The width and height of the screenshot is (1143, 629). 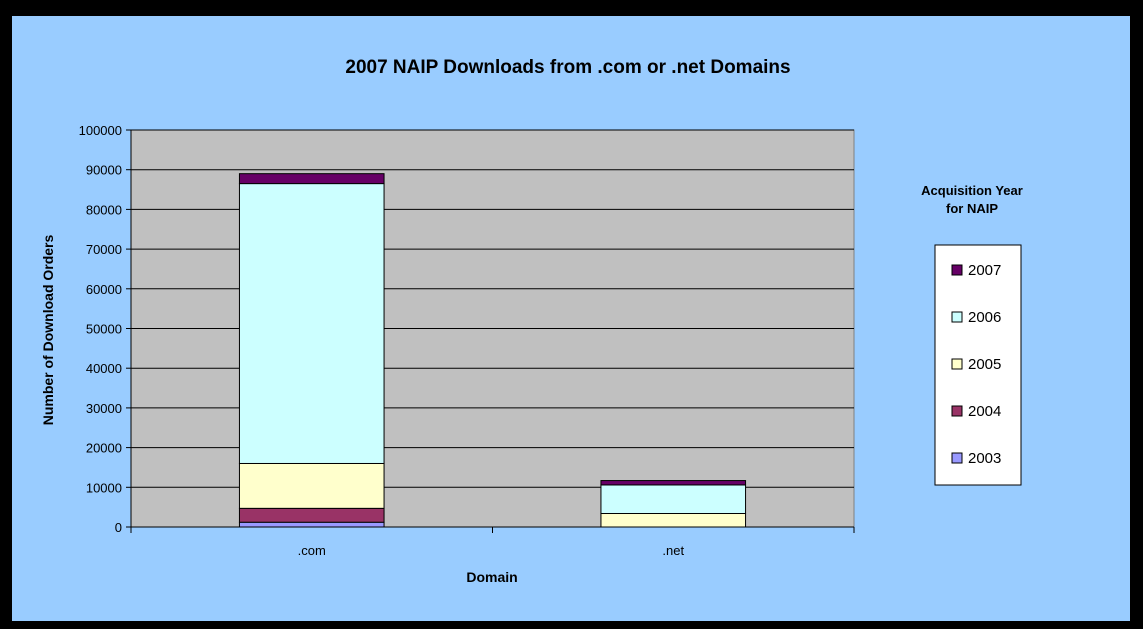 What do you see at coordinates (104, 289) in the screenshot?
I see `y-tick-label: 60000` at bounding box center [104, 289].